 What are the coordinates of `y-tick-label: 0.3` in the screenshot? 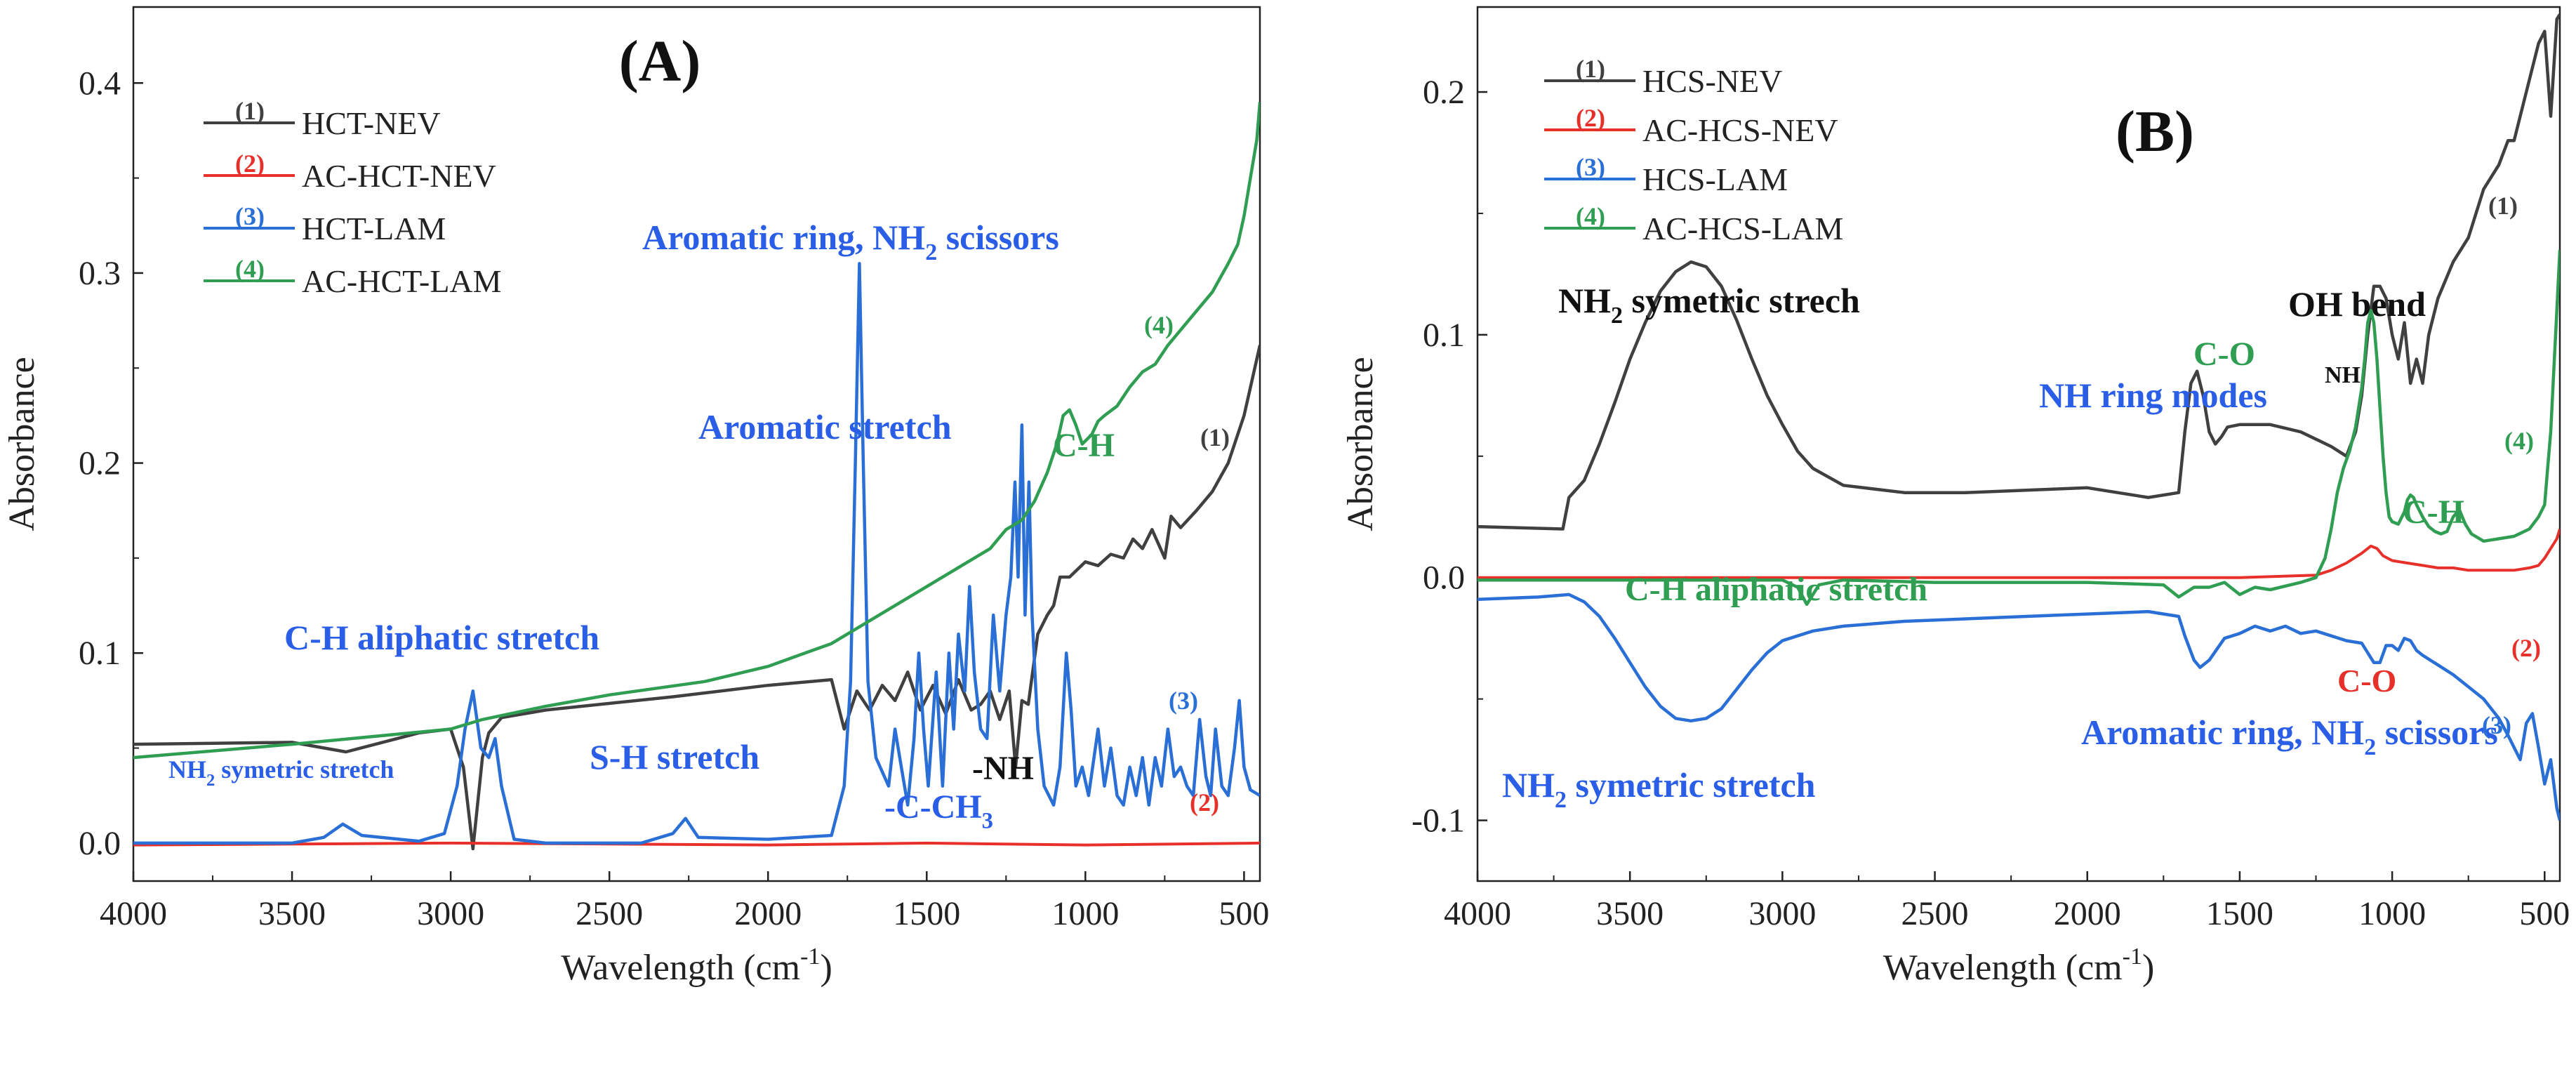 It's located at (100, 273).